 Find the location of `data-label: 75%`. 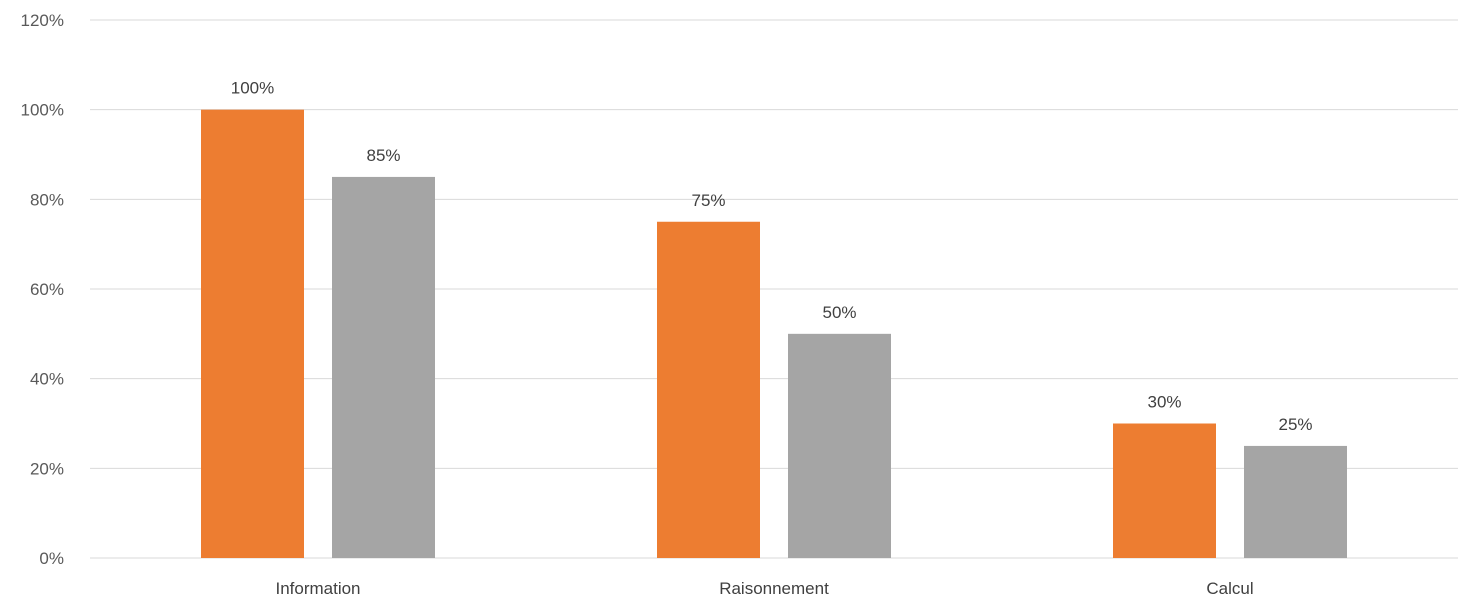

data-label: 75% is located at coordinates (708, 200).